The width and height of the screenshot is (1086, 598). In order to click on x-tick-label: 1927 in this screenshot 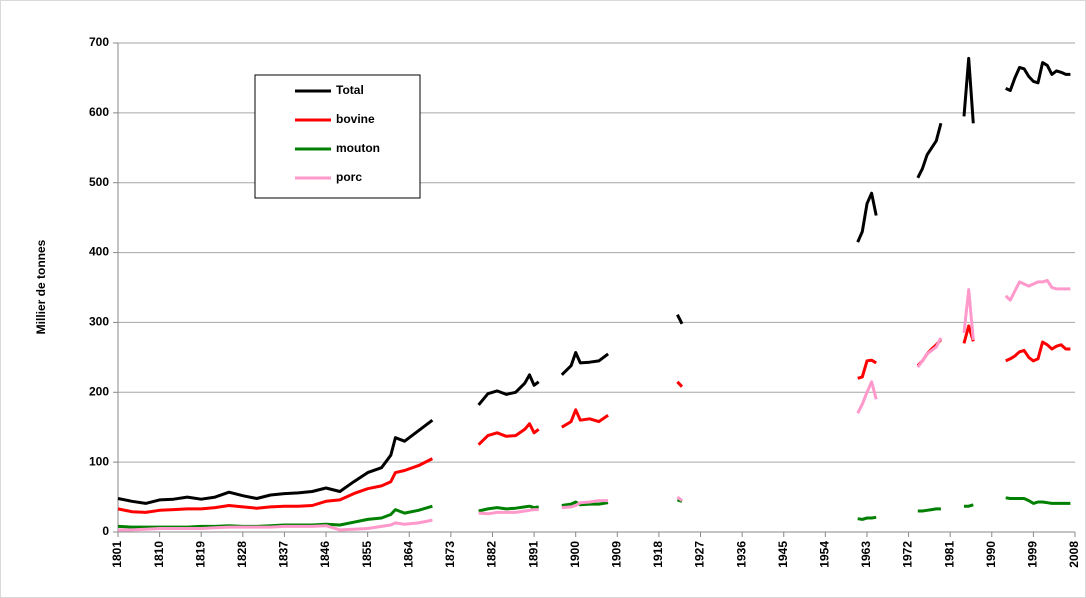, I will do `click(700, 554)`.